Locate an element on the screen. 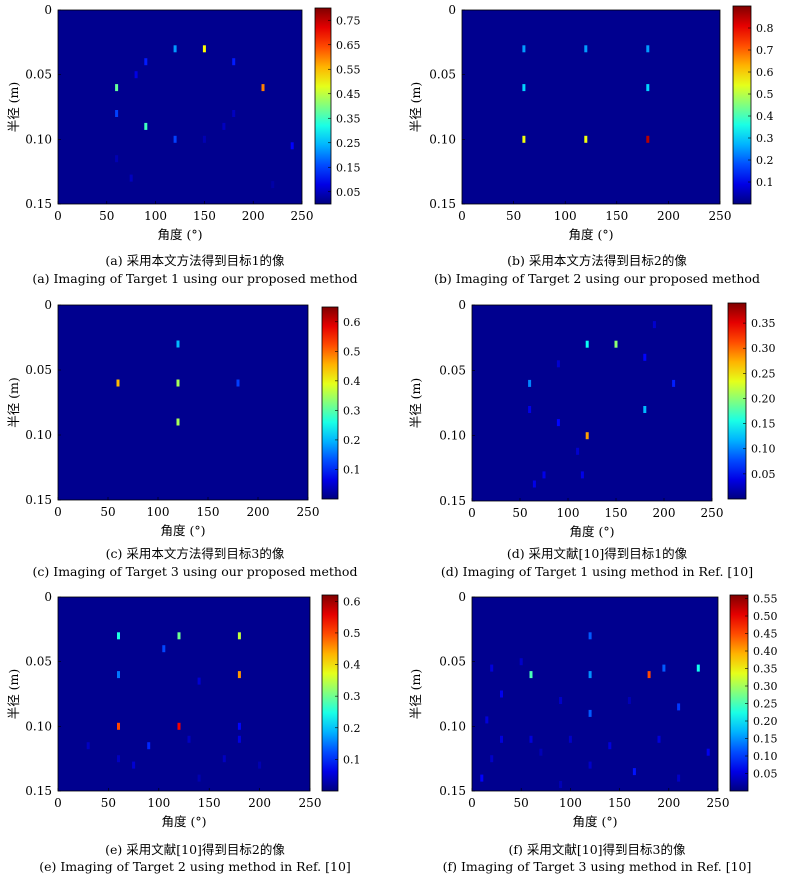 Image resolution: width=795 pixels, height=884 pixels. colorbar-tick-label: 0.45 is located at coordinates (765, 634).